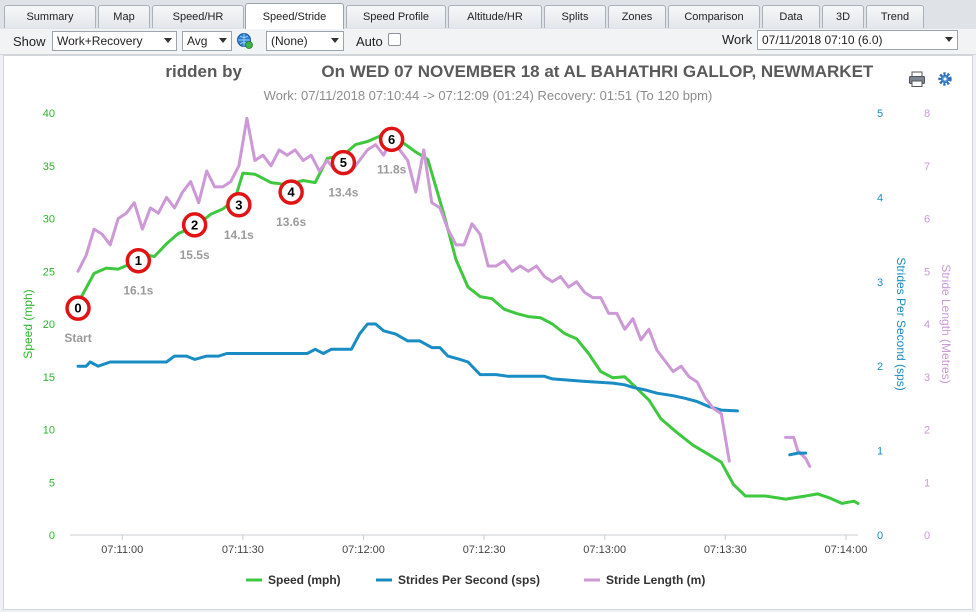 Image resolution: width=976 pixels, height=612 pixels. I want to click on tab-zones: Zones, so click(637, 16).